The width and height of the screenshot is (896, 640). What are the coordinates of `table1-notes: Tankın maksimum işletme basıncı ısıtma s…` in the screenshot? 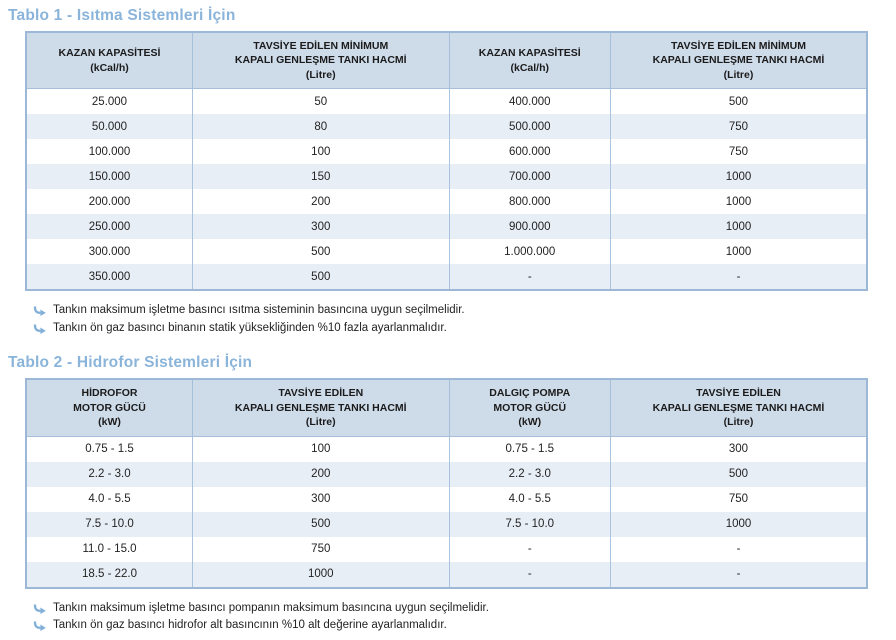 It's located at (464, 320).